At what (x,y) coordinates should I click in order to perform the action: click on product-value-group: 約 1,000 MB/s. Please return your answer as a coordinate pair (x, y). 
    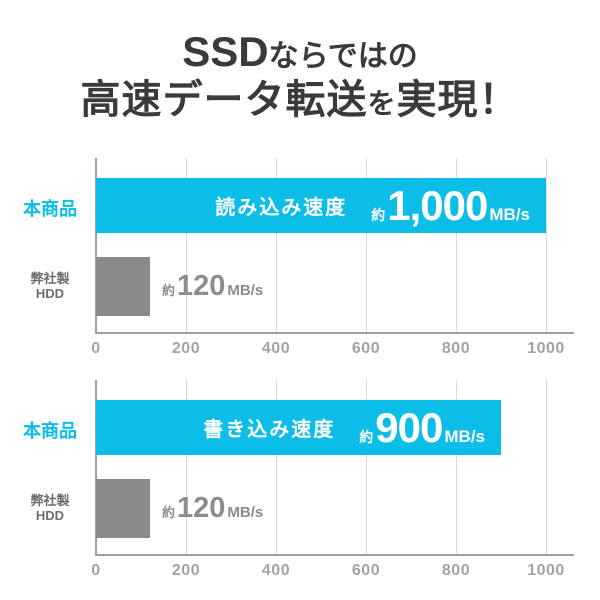
    Looking at the image, I should click on (450, 205).